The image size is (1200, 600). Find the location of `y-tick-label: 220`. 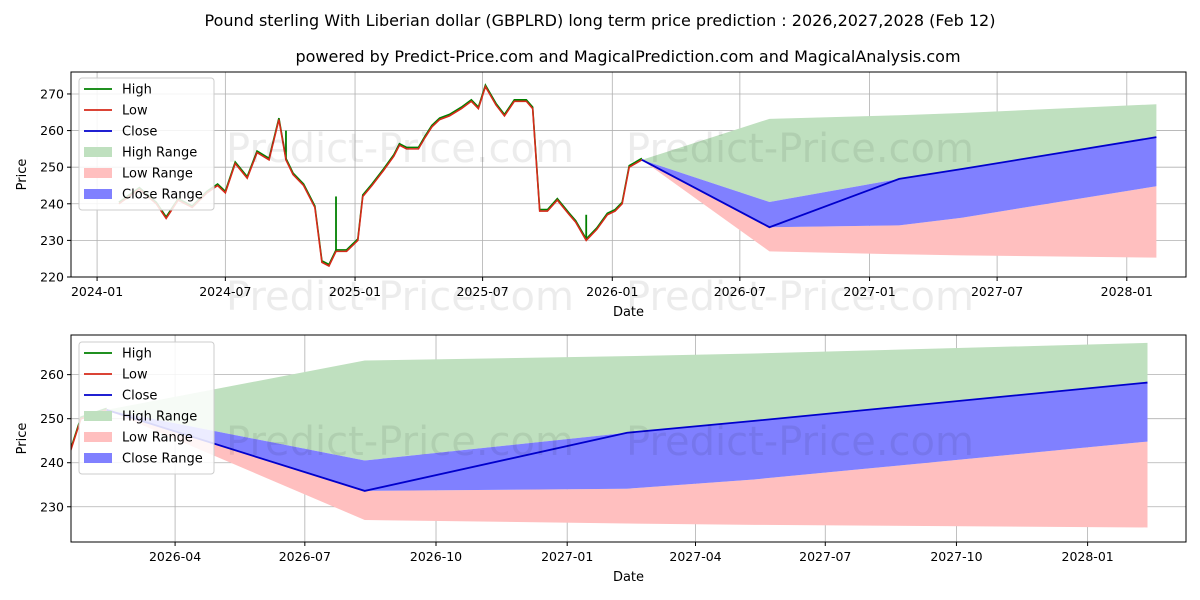

y-tick-label: 220 is located at coordinates (52, 277).